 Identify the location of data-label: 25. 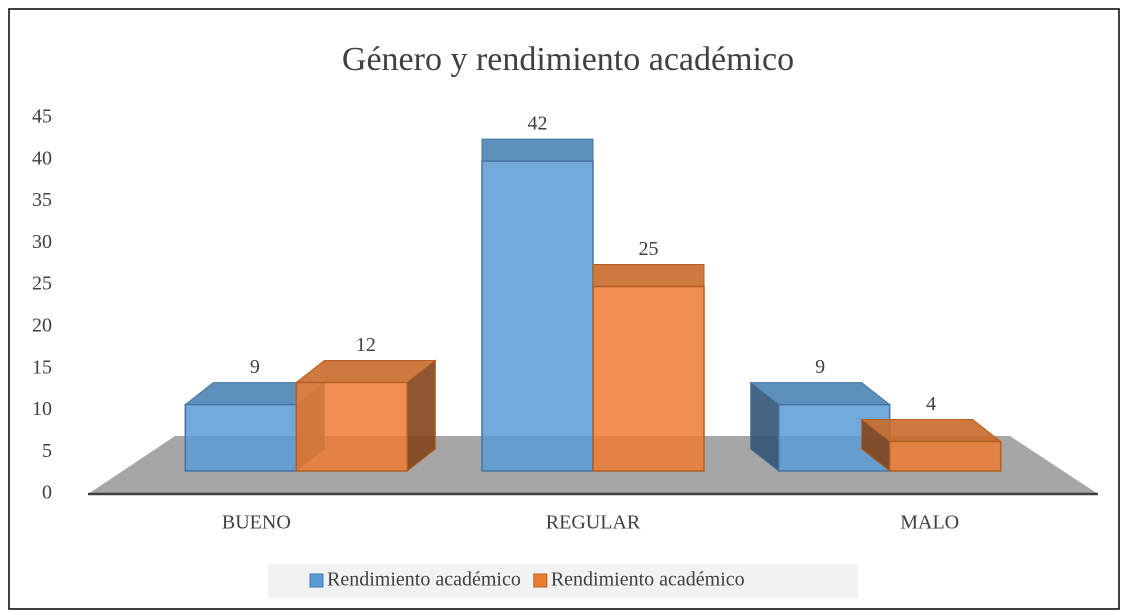
(649, 249).